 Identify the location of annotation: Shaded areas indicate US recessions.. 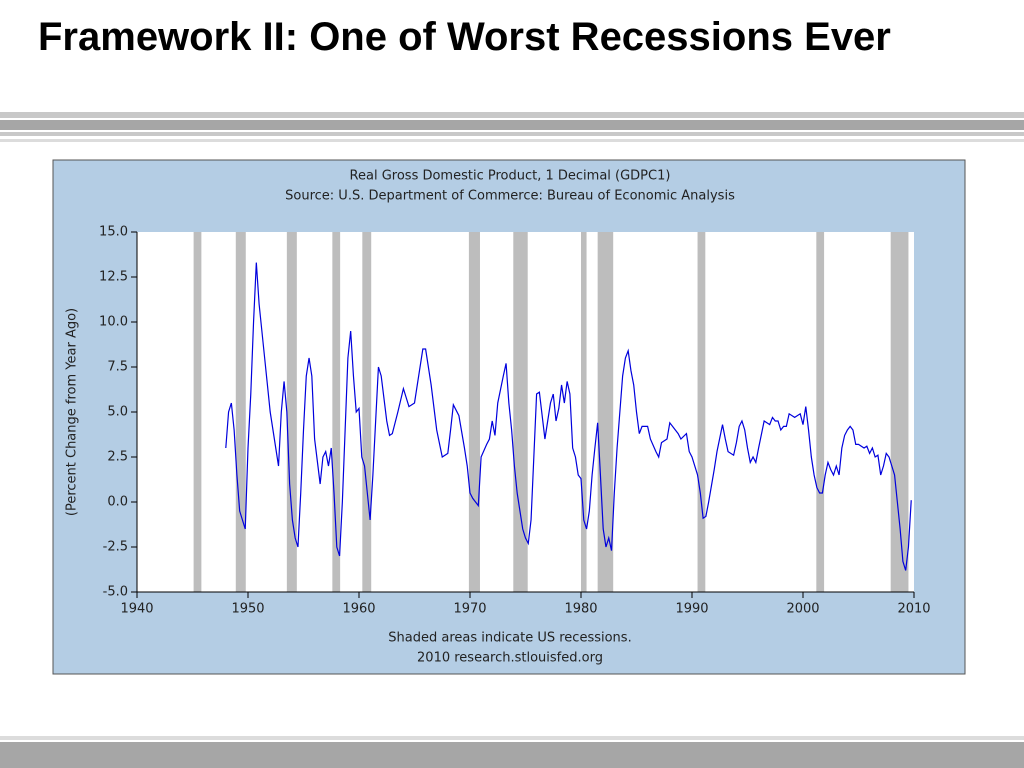
(509, 638).